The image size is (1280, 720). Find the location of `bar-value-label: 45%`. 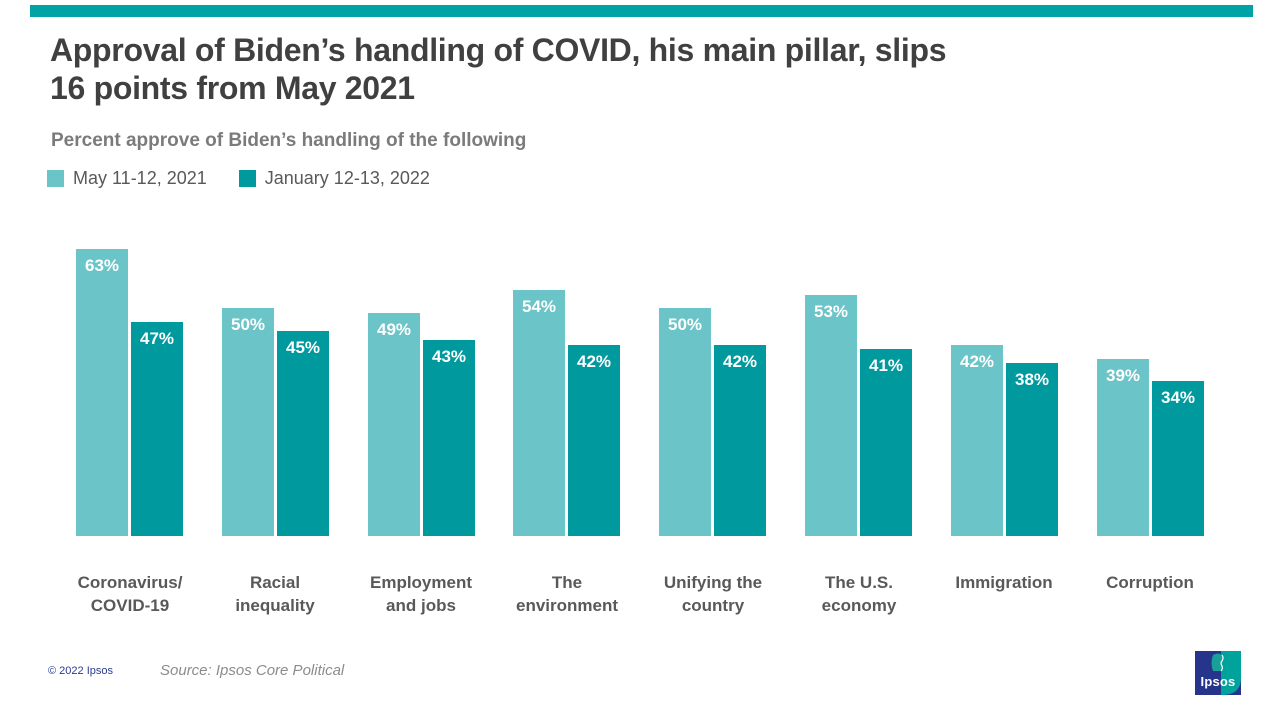

bar-value-label: 45% is located at coordinates (303, 347).